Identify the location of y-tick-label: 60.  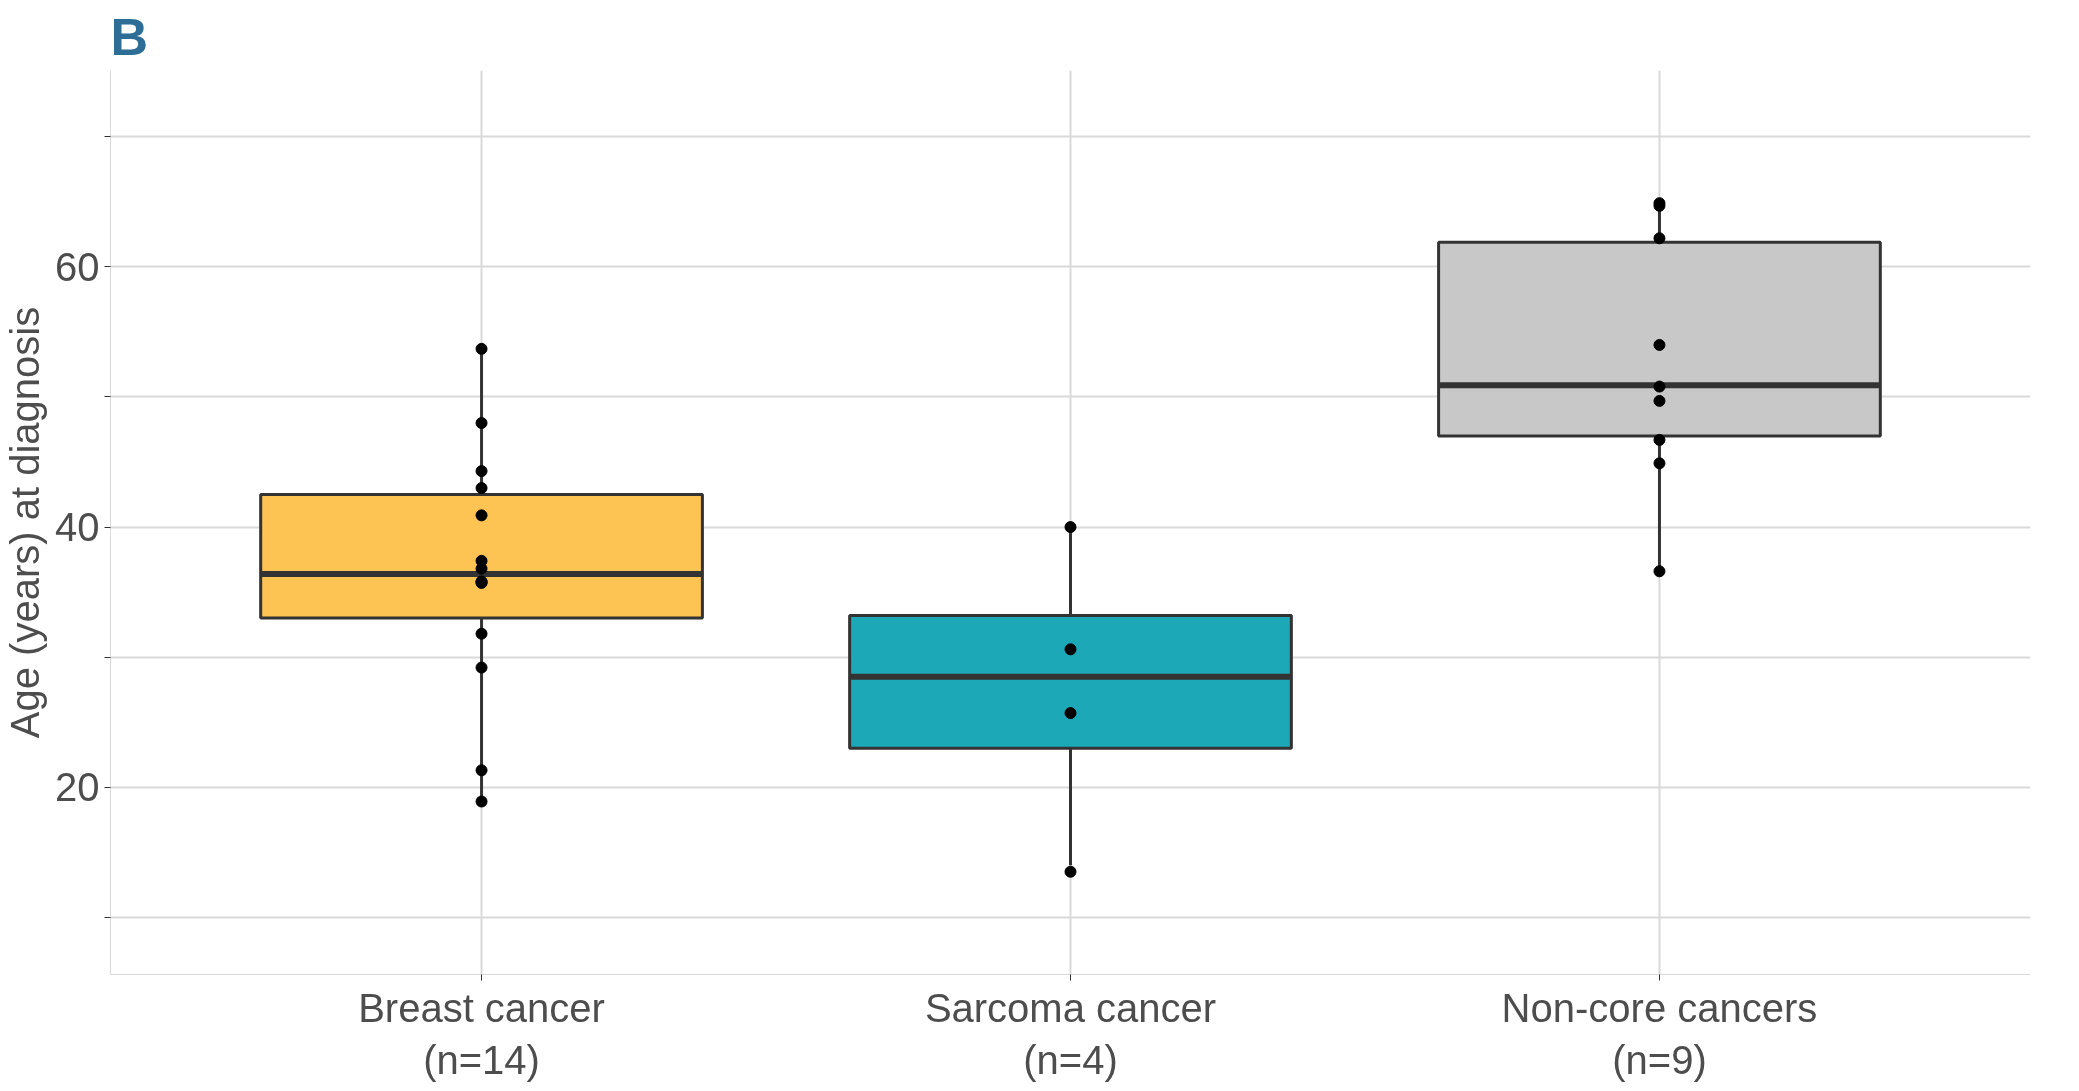
(77, 266).